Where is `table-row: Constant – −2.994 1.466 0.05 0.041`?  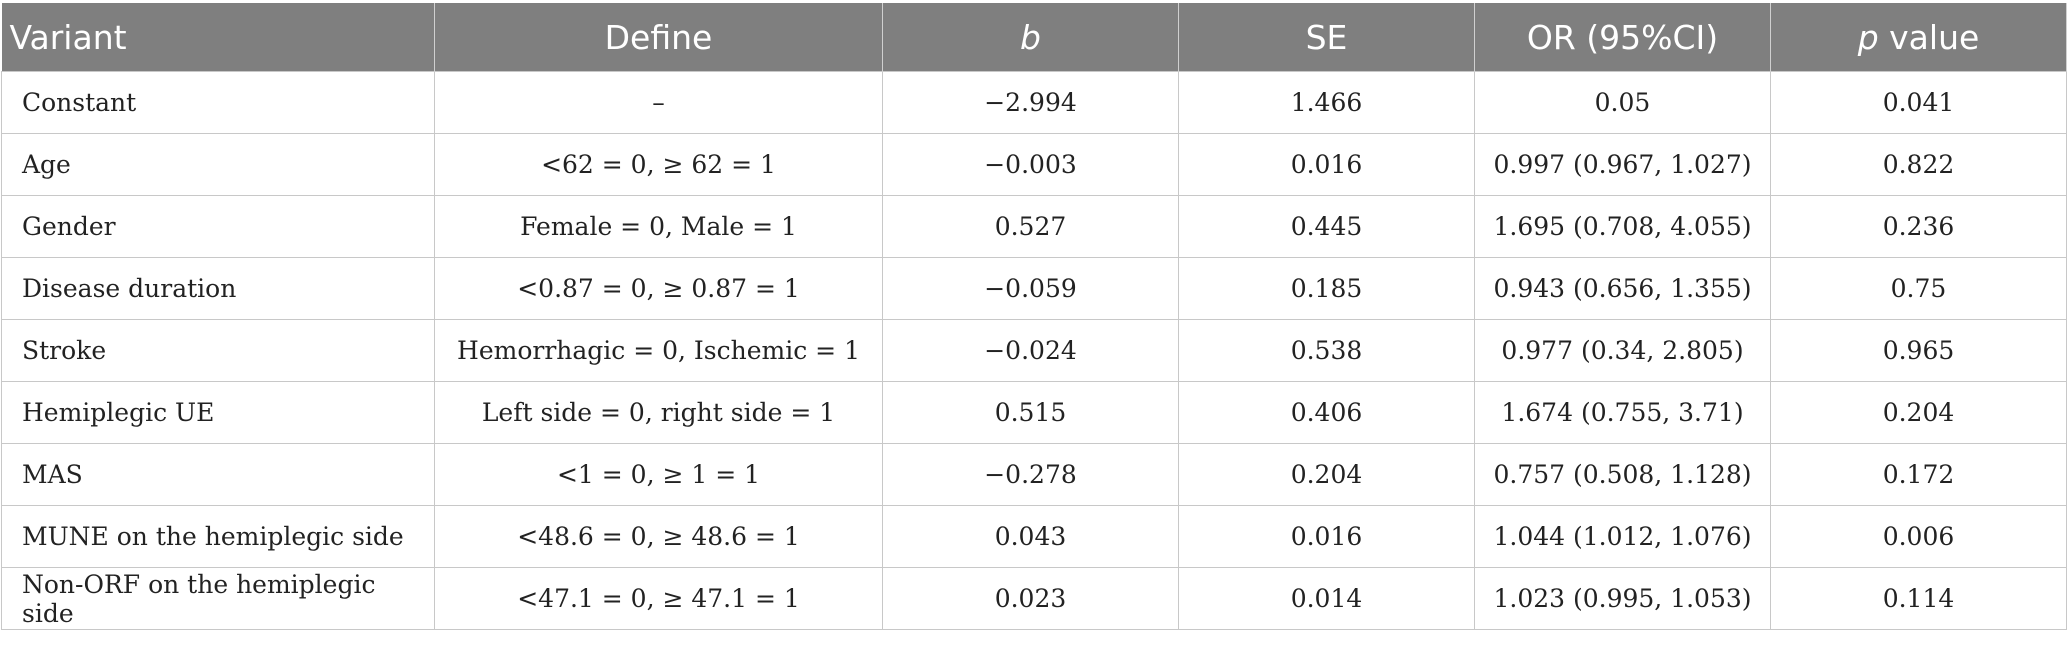 table-row: Constant – −2.994 1.466 0.05 0.041 is located at coordinates (1034, 102).